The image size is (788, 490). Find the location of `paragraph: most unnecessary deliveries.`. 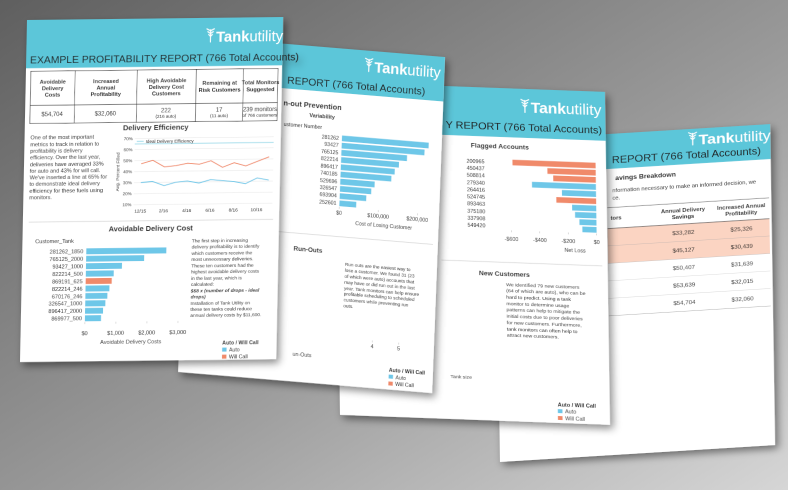

paragraph: most unnecessary deliveries. is located at coordinates (222, 259).